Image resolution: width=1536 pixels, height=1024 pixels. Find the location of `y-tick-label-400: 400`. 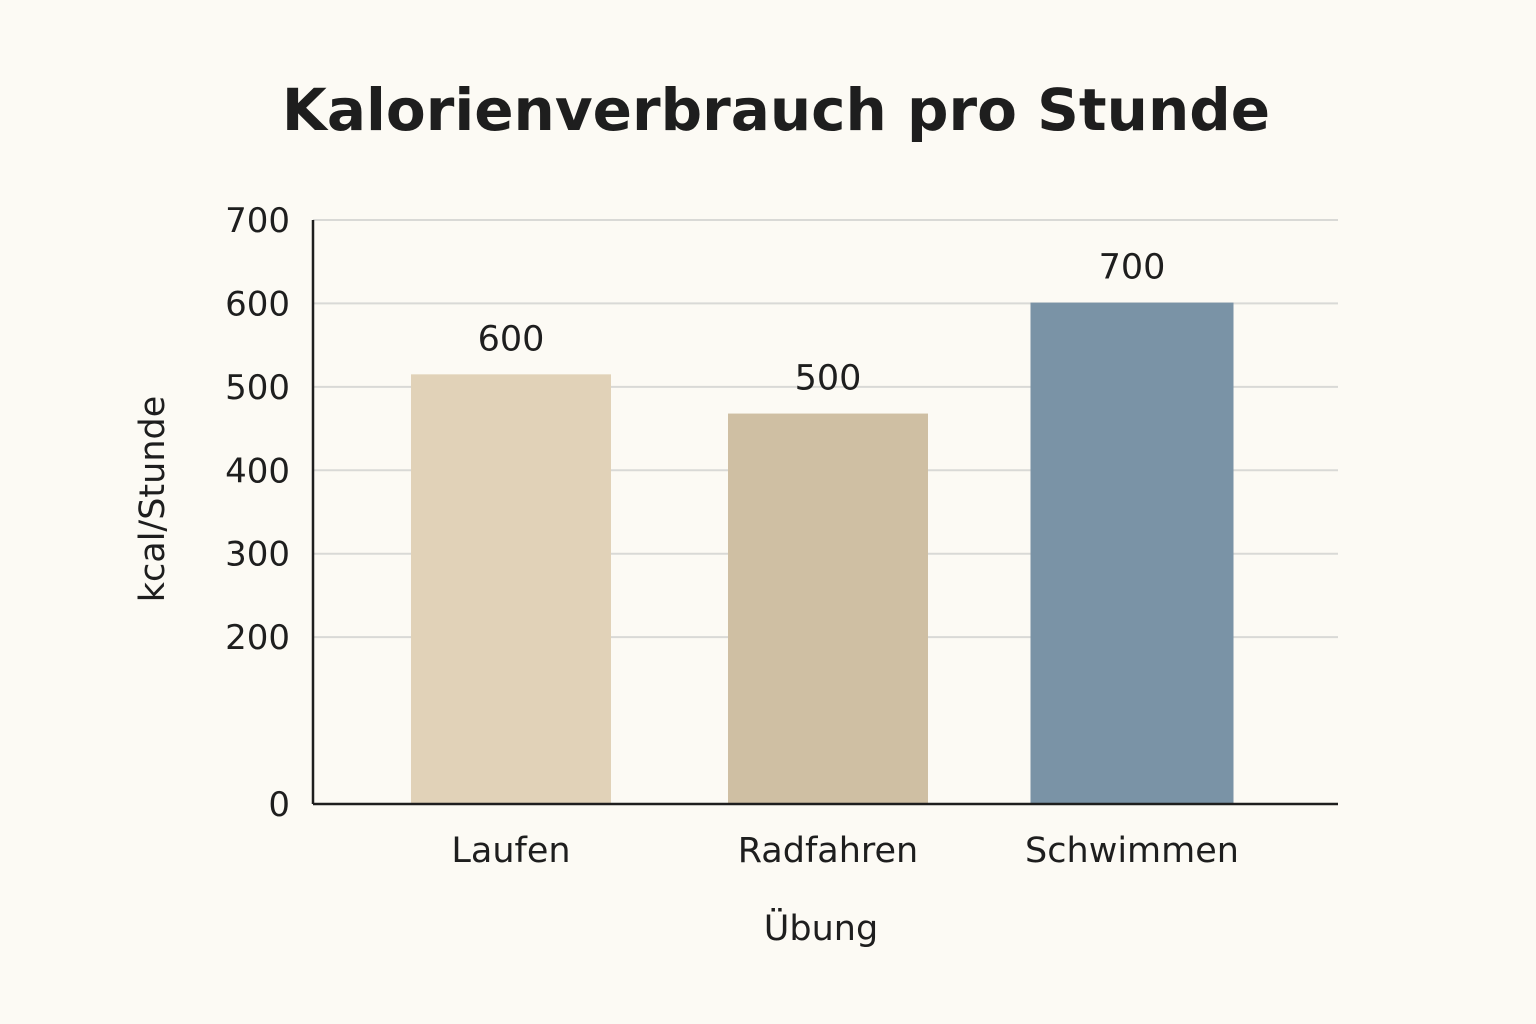

y-tick-label-400: 400 is located at coordinates (257, 471).